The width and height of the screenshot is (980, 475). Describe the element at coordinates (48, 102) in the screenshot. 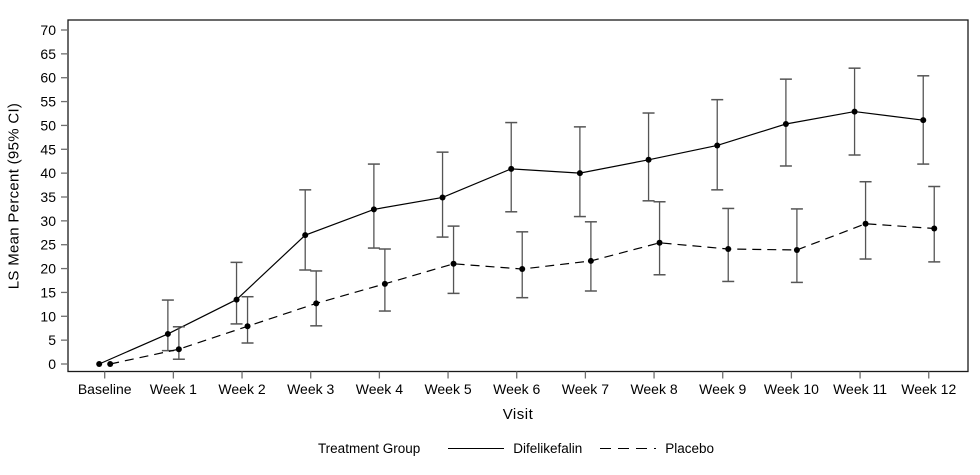

I see `y-tick-label: 55` at that location.